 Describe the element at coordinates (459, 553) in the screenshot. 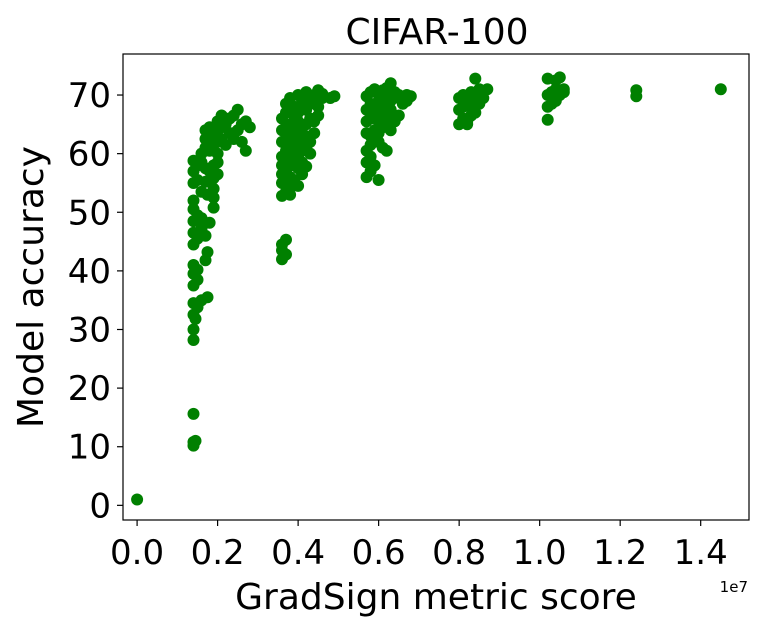

I see `x-tick-label: 0.8` at that location.